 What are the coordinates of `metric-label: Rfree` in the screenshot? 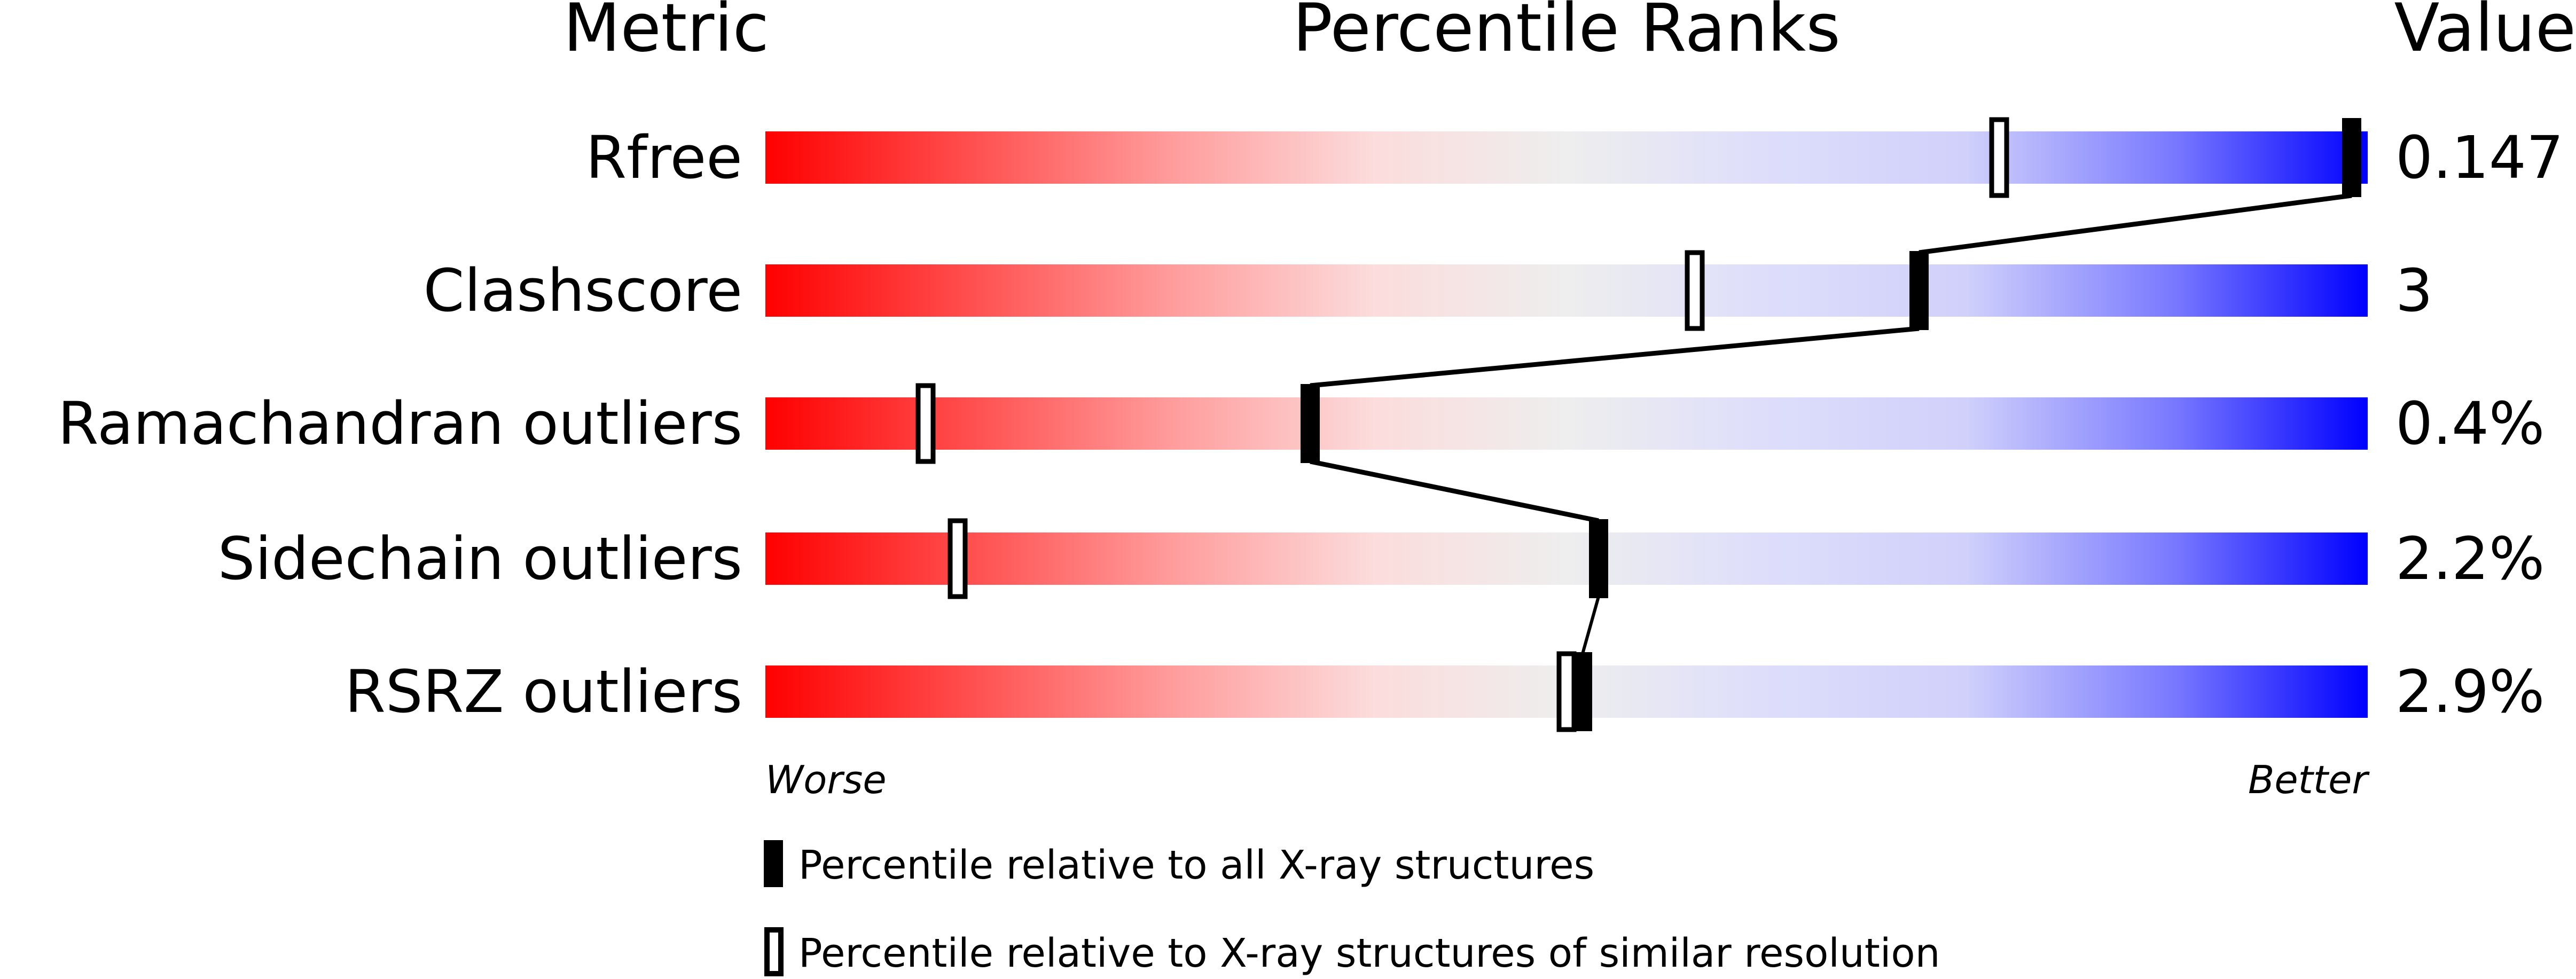 It's located at (664, 157).